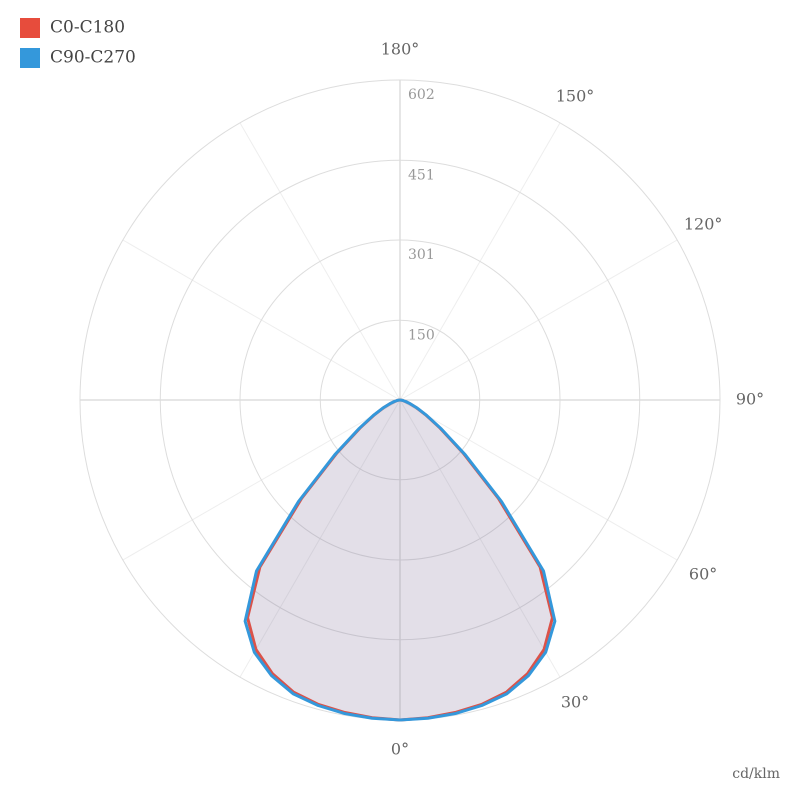 This screenshot has width=800, height=800. I want to click on r-tick-label: 451, so click(421, 175).